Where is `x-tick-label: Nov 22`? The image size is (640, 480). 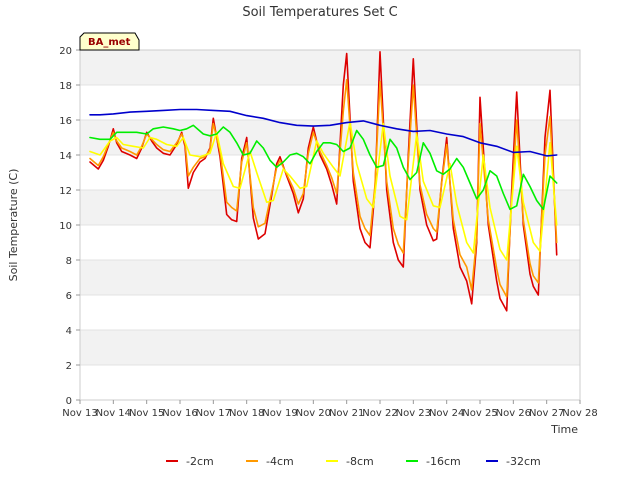
x-tick-label: Nov 22 is located at coordinates (379, 413).